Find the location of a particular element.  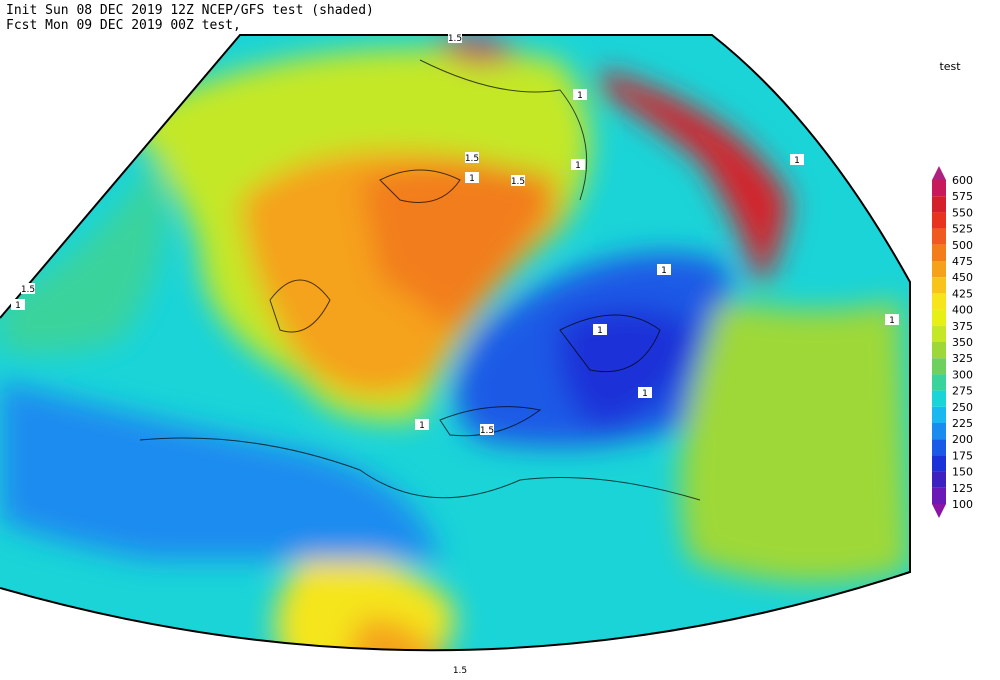

colorbar-label: 300 is located at coordinates (962, 374).